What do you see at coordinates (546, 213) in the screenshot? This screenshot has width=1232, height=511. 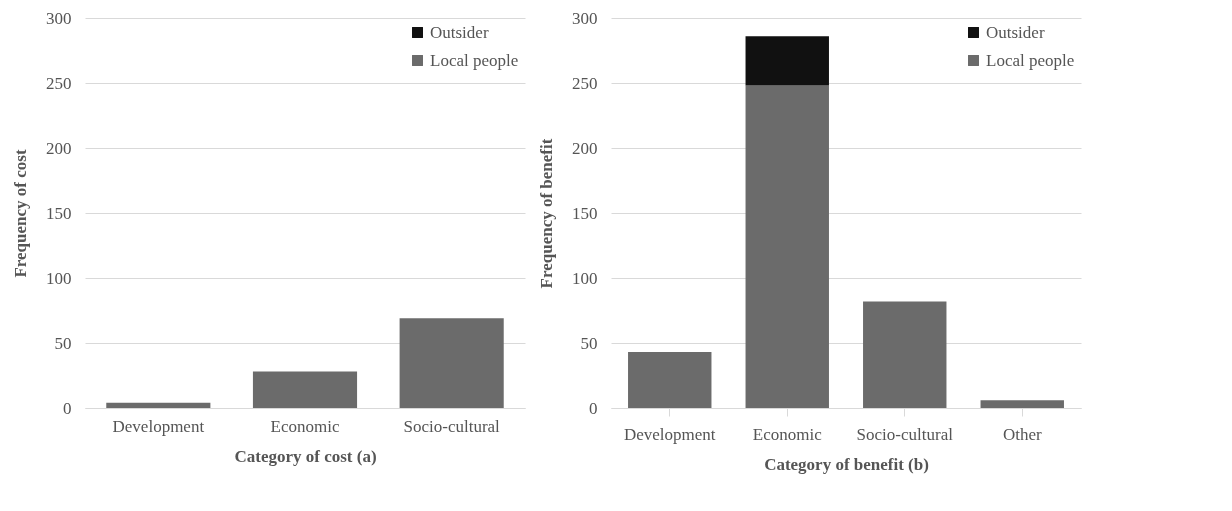 I see `y-axis-title: Frequency of benefit` at bounding box center [546, 213].